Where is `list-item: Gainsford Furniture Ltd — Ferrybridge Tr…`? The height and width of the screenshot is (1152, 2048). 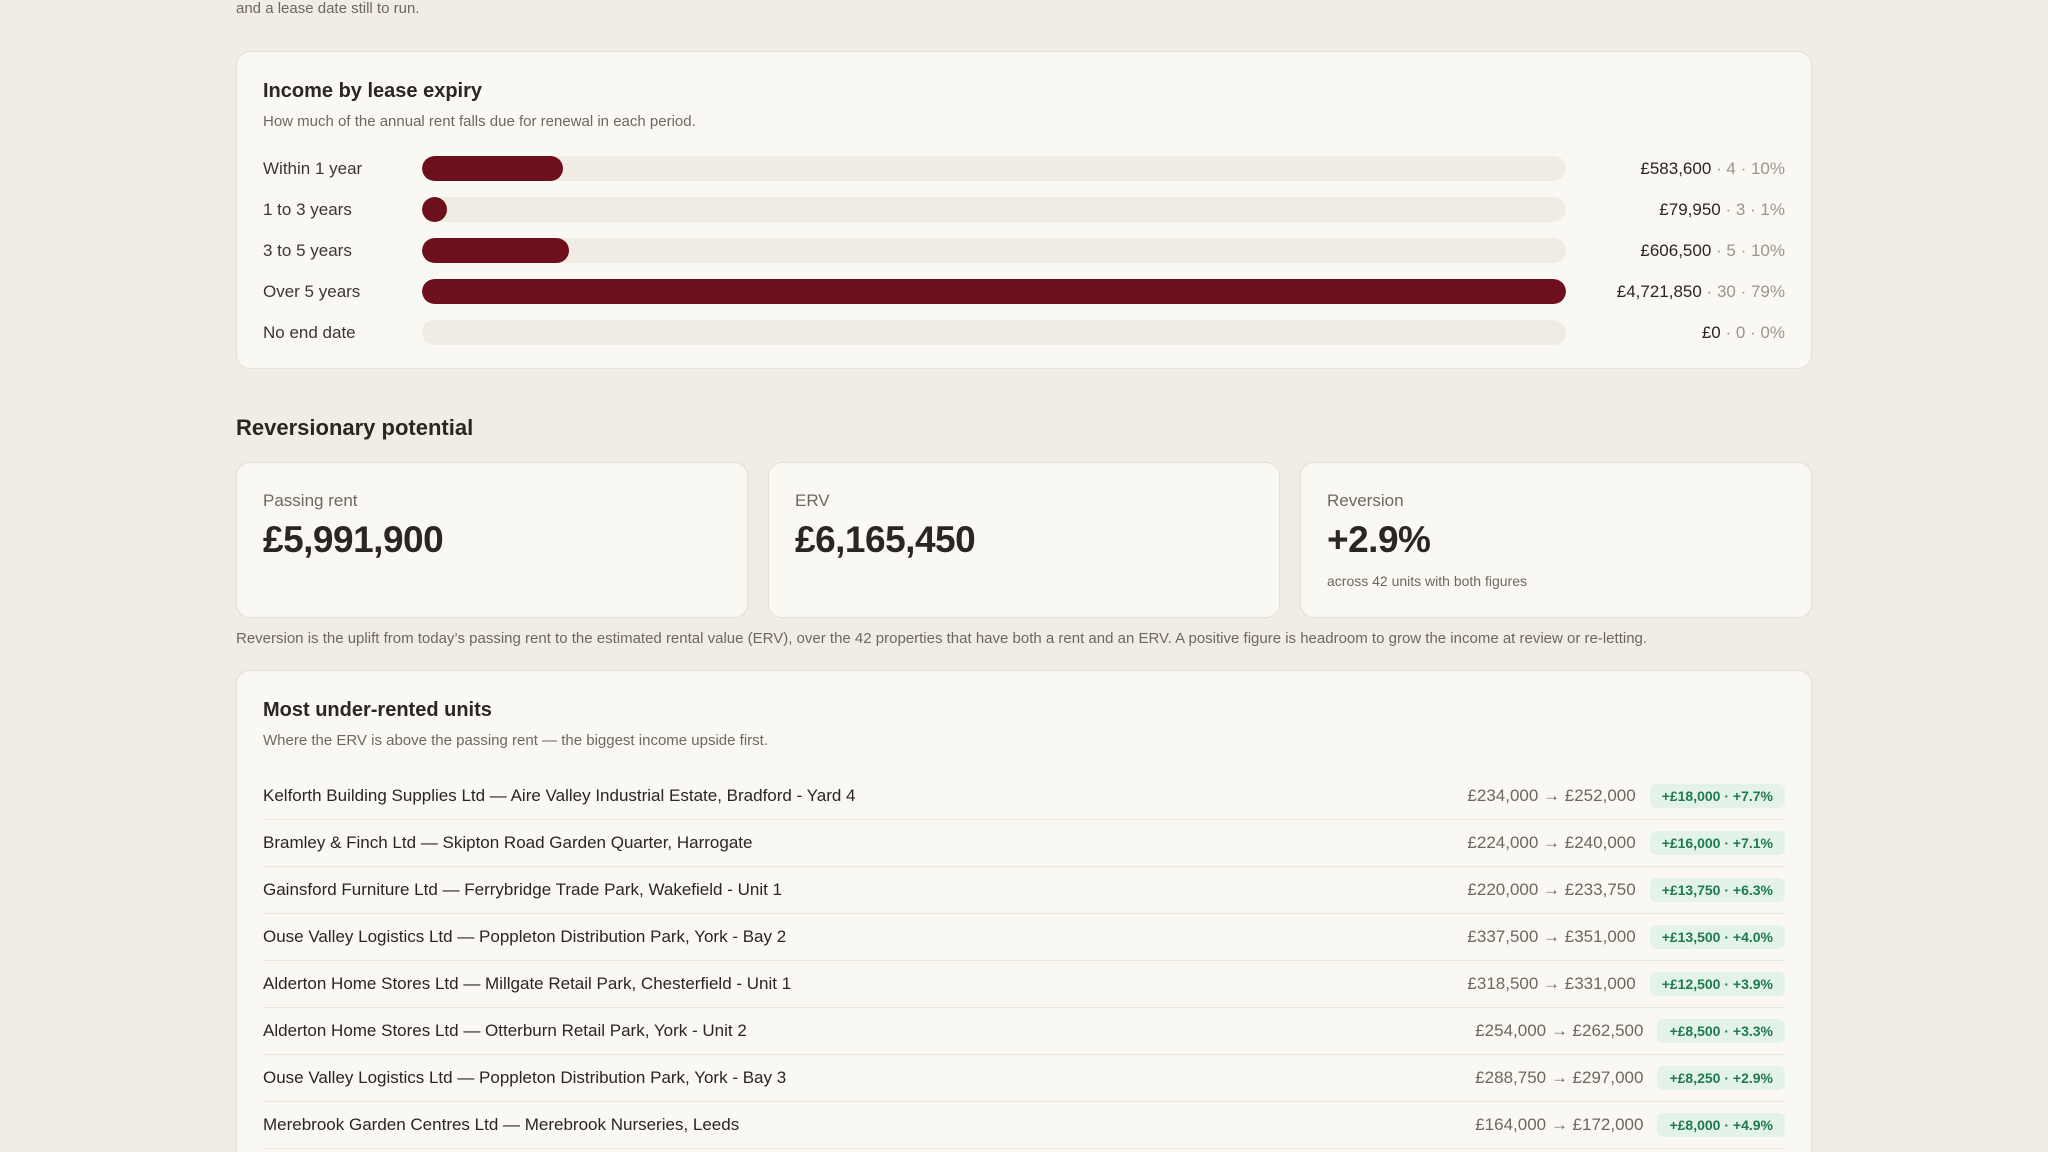
list-item: Gainsford Furniture Ltd — Ferrybridge Tr… is located at coordinates (1024, 890).